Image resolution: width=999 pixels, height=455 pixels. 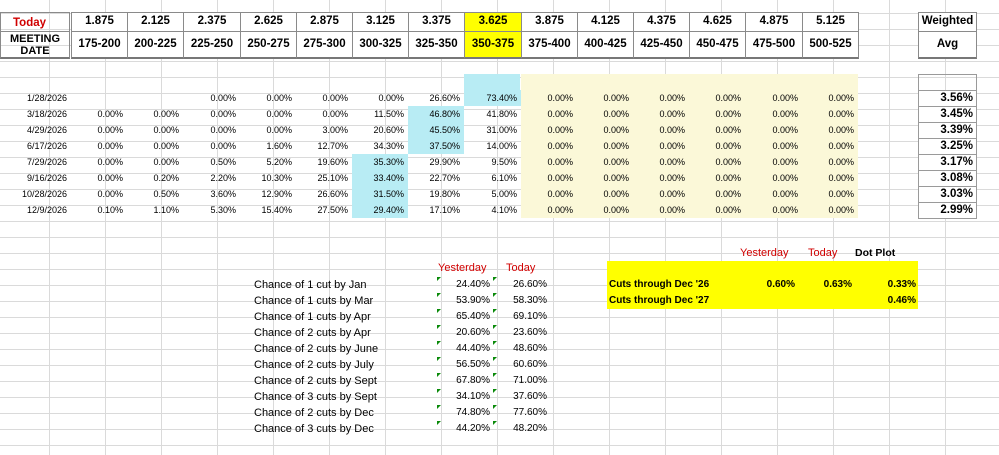 I want to click on range-header-0: 175-200, so click(x=99, y=45).